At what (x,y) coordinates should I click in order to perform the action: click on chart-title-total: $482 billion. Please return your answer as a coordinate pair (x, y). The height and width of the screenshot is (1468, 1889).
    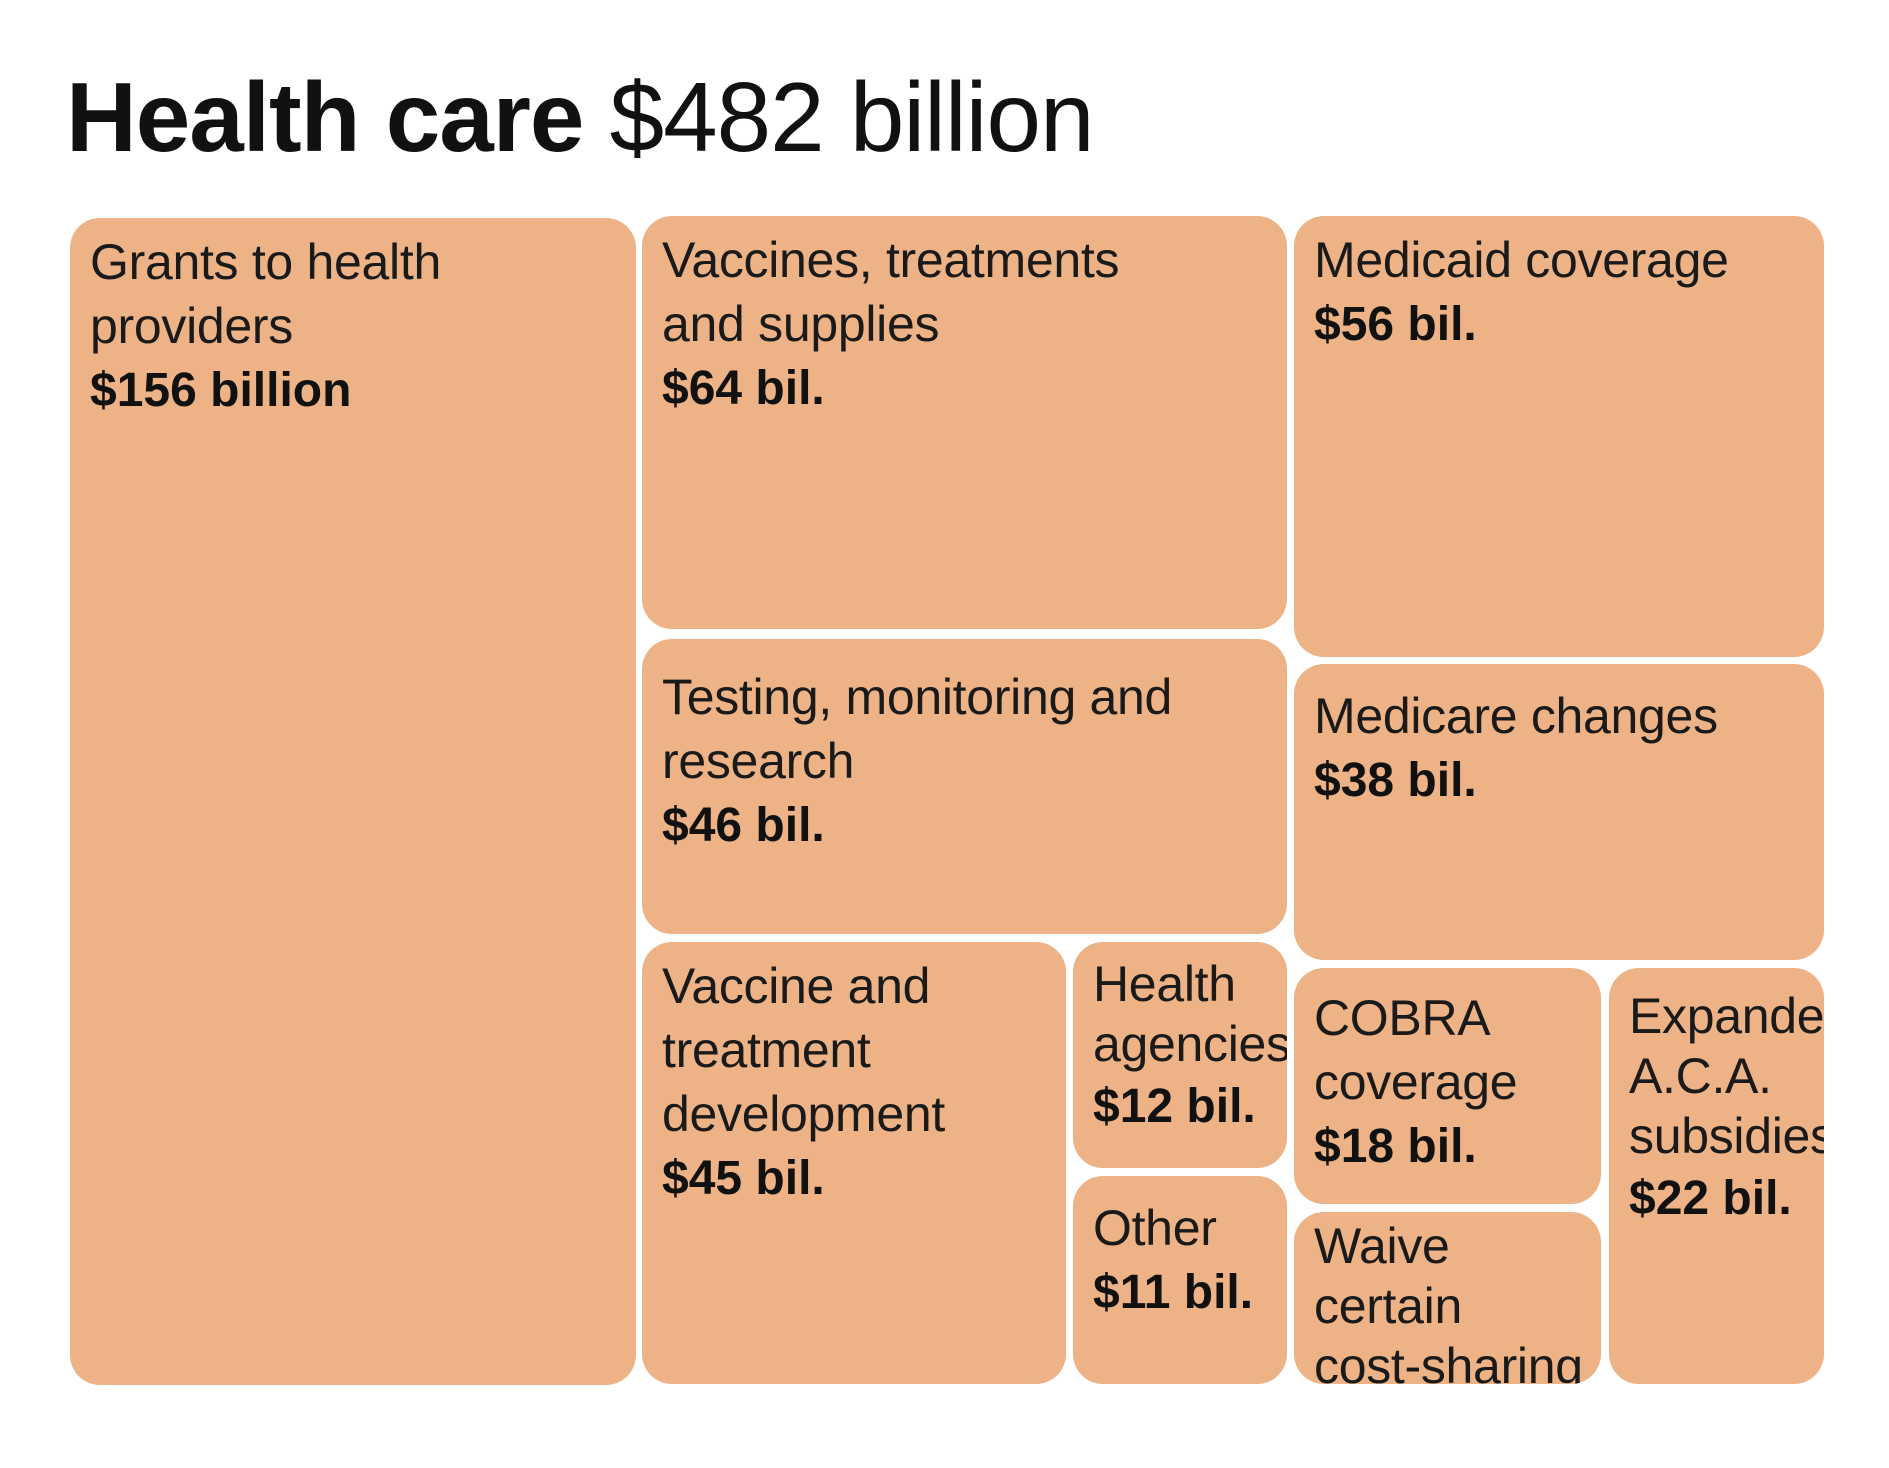
    Looking at the image, I should click on (852, 117).